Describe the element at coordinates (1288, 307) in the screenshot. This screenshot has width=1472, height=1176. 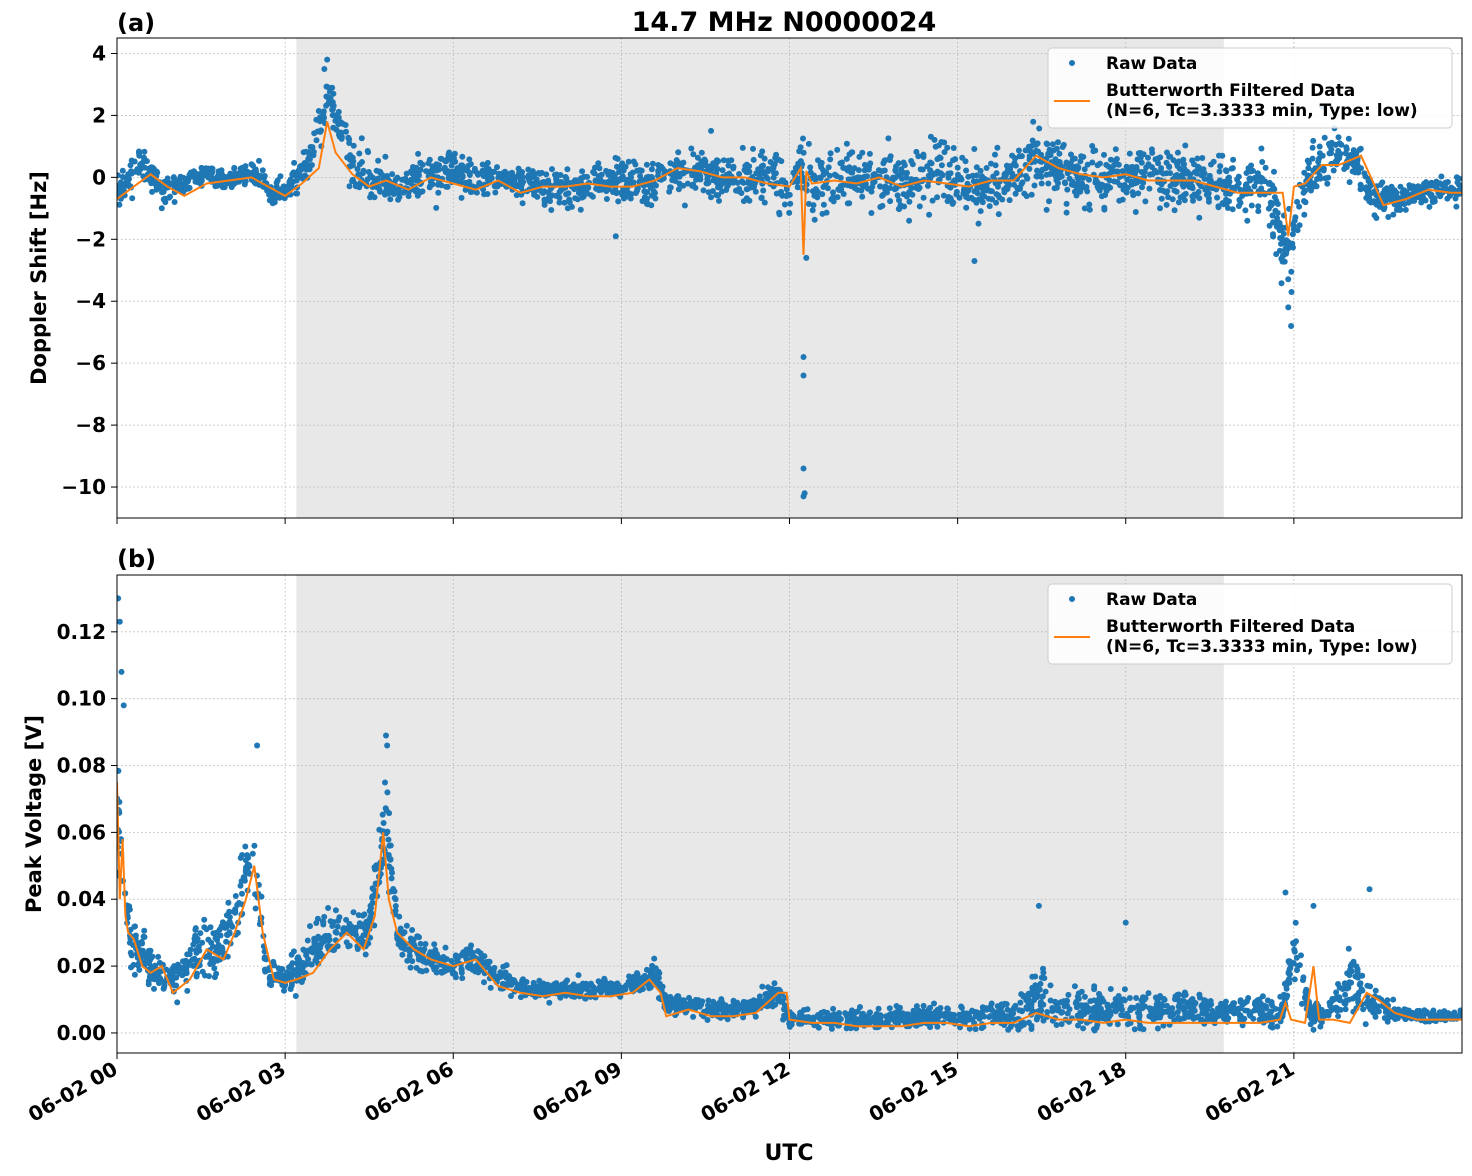
I see `raw-data-outlier` at that location.